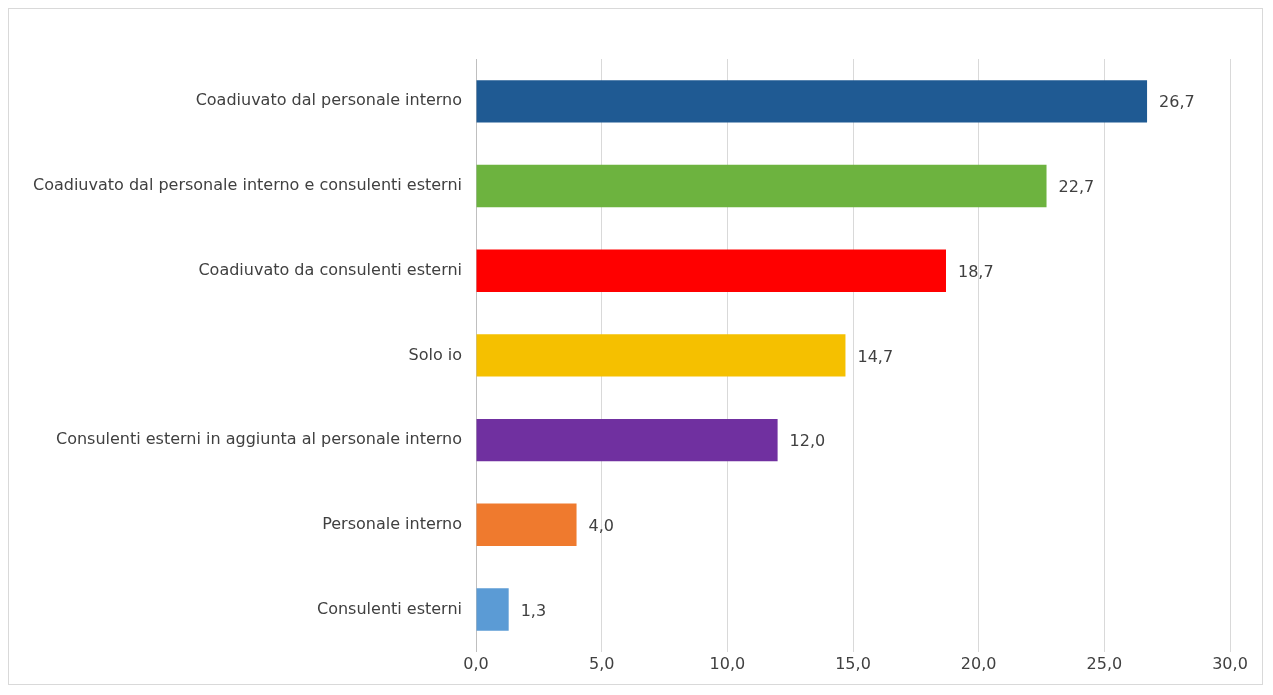 This screenshot has width=1273, height=695. I want to click on y-tick-label: Coadiuvato da consulenti esterni, so click(330, 269).